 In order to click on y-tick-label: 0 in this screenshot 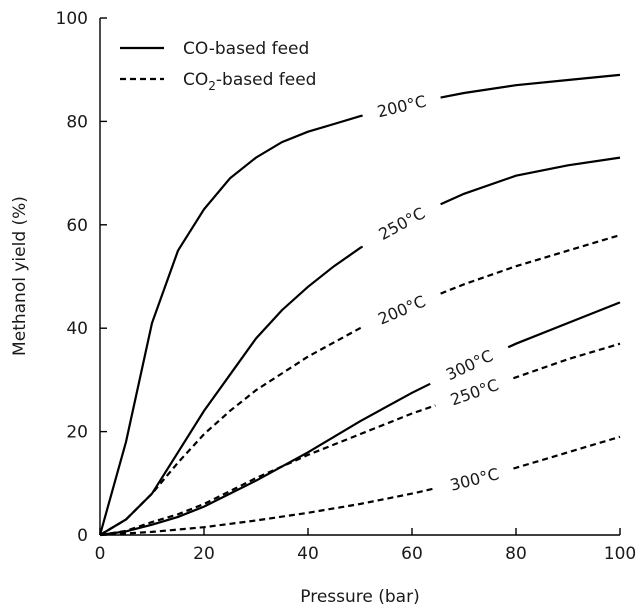, I will do `click(82, 536)`.